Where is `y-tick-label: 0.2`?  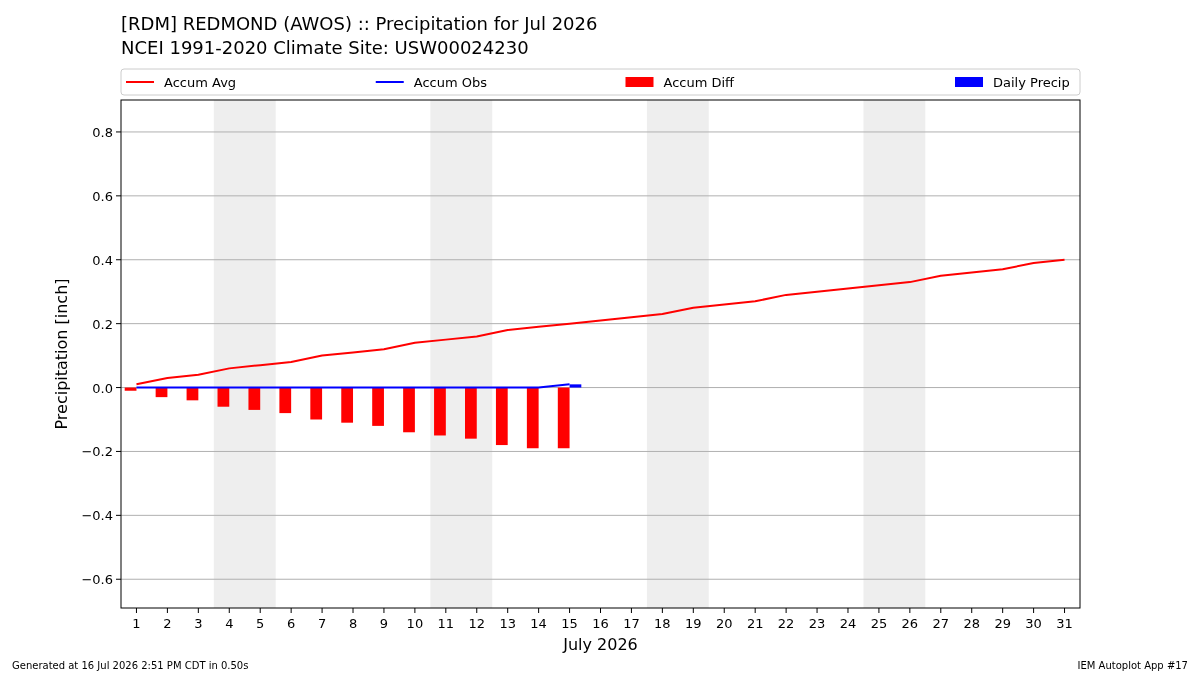 y-tick-label: 0.2 is located at coordinates (102, 324).